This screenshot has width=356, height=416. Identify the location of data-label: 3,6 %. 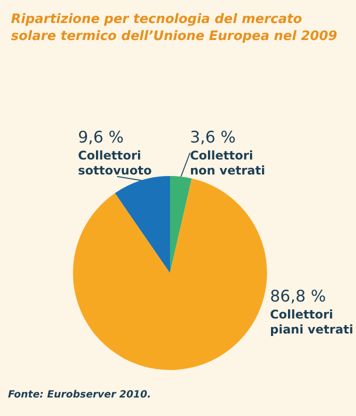
(213, 137).